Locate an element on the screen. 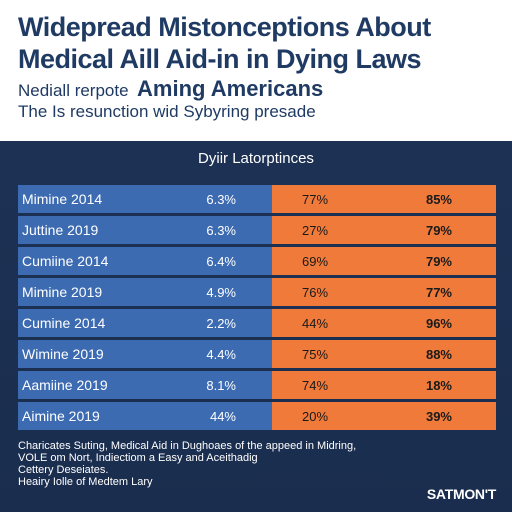 This screenshot has width=512, height=512. row-value-1: 44% is located at coordinates (223, 416).